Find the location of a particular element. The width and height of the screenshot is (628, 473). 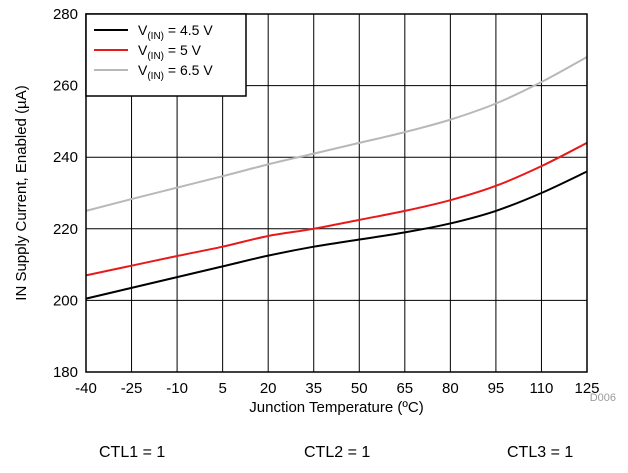

x-tick-label: 125 is located at coordinates (586, 388).